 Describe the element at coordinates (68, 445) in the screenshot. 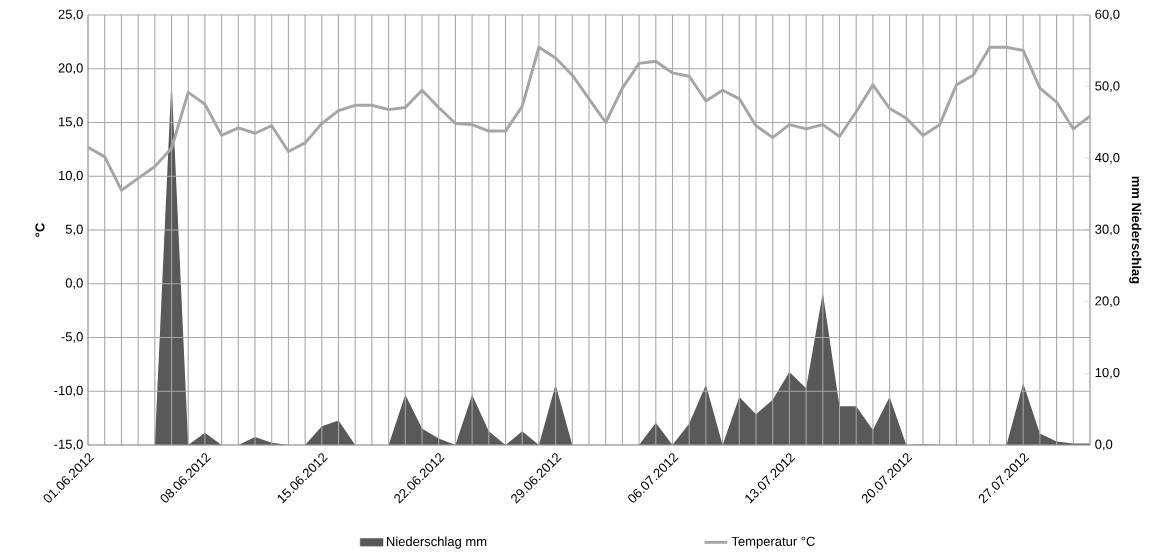

I see `y-tick-label: -15,0` at that location.